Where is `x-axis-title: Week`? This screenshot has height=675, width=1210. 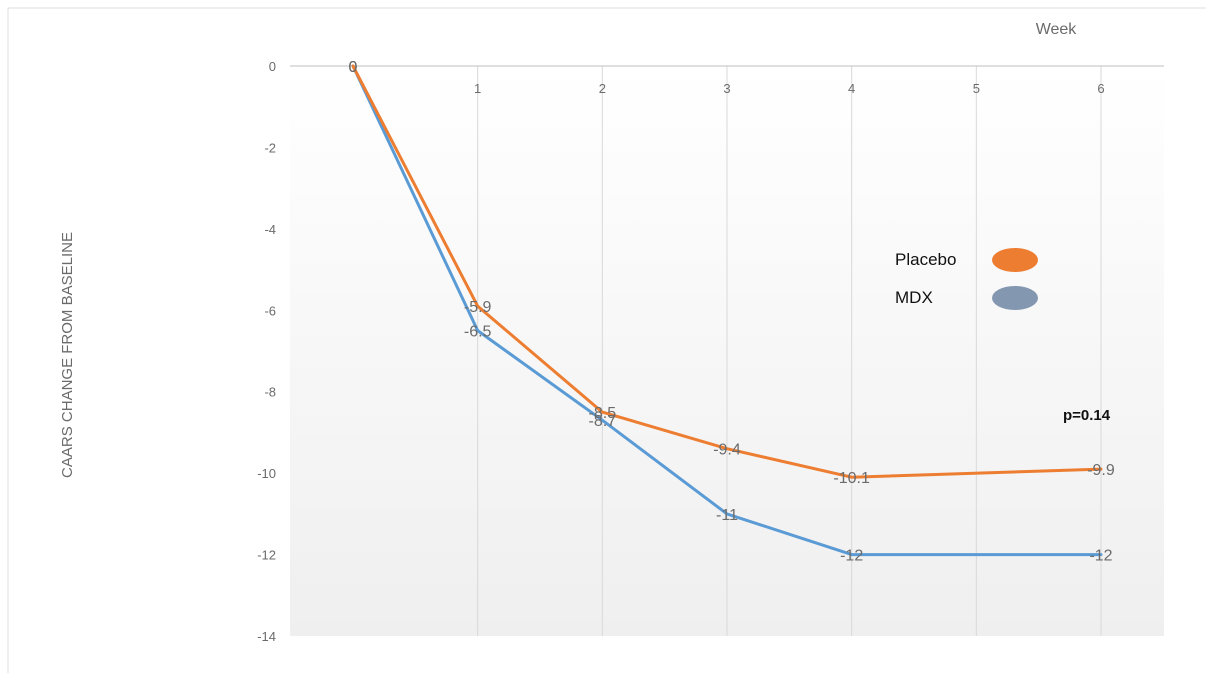
x-axis-title: Week is located at coordinates (1057, 29).